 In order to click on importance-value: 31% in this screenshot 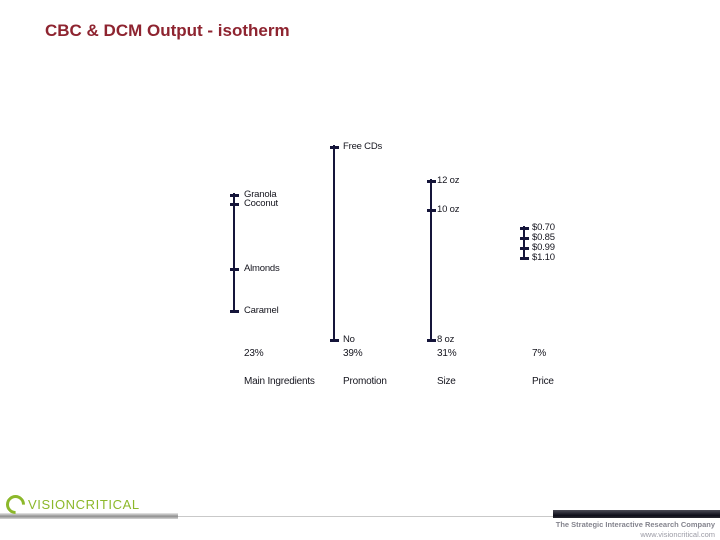, I will do `click(447, 353)`.